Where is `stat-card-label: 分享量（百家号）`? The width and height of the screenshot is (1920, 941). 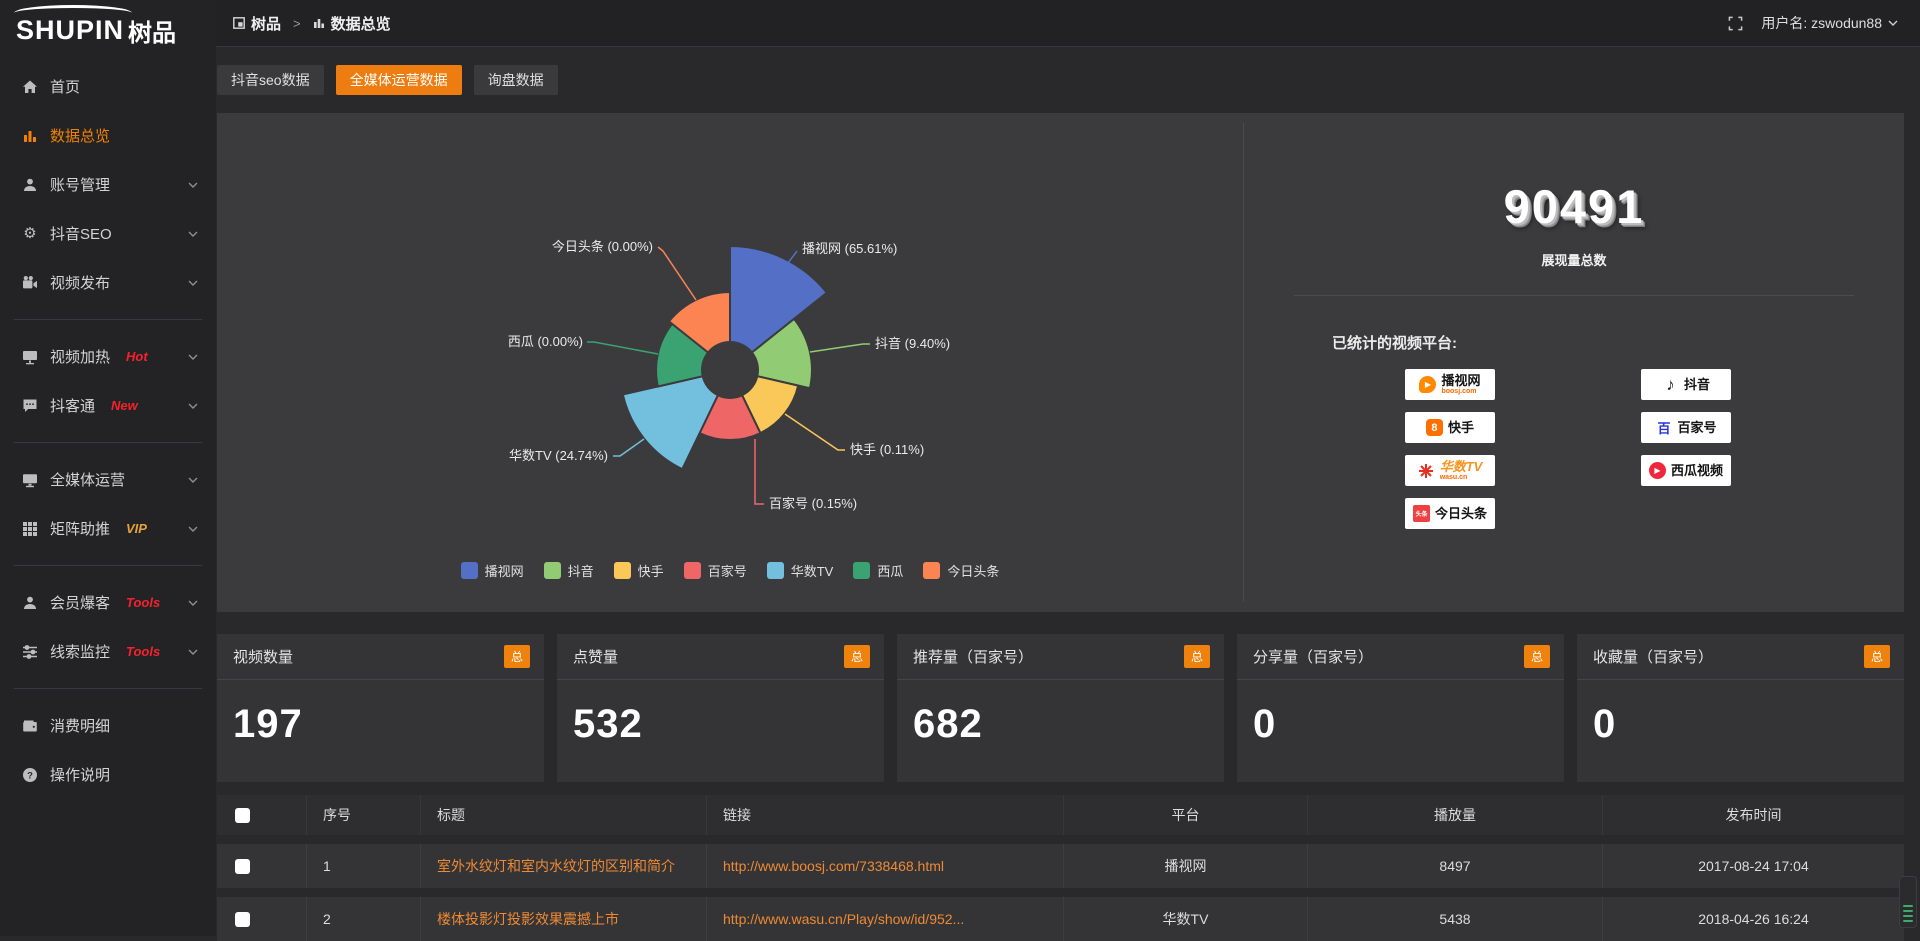
stat-card-label: 分享量（百家号） is located at coordinates (1313, 656).